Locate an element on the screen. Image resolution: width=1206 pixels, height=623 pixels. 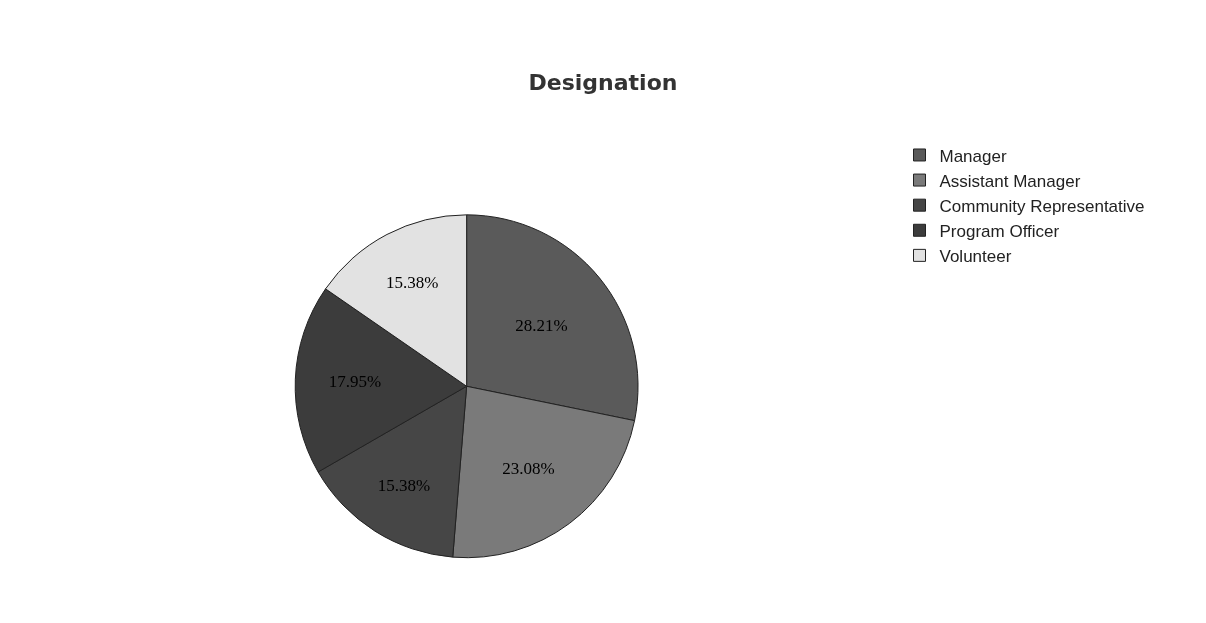
chart-title: Designation is located at coordinates (603, 83).